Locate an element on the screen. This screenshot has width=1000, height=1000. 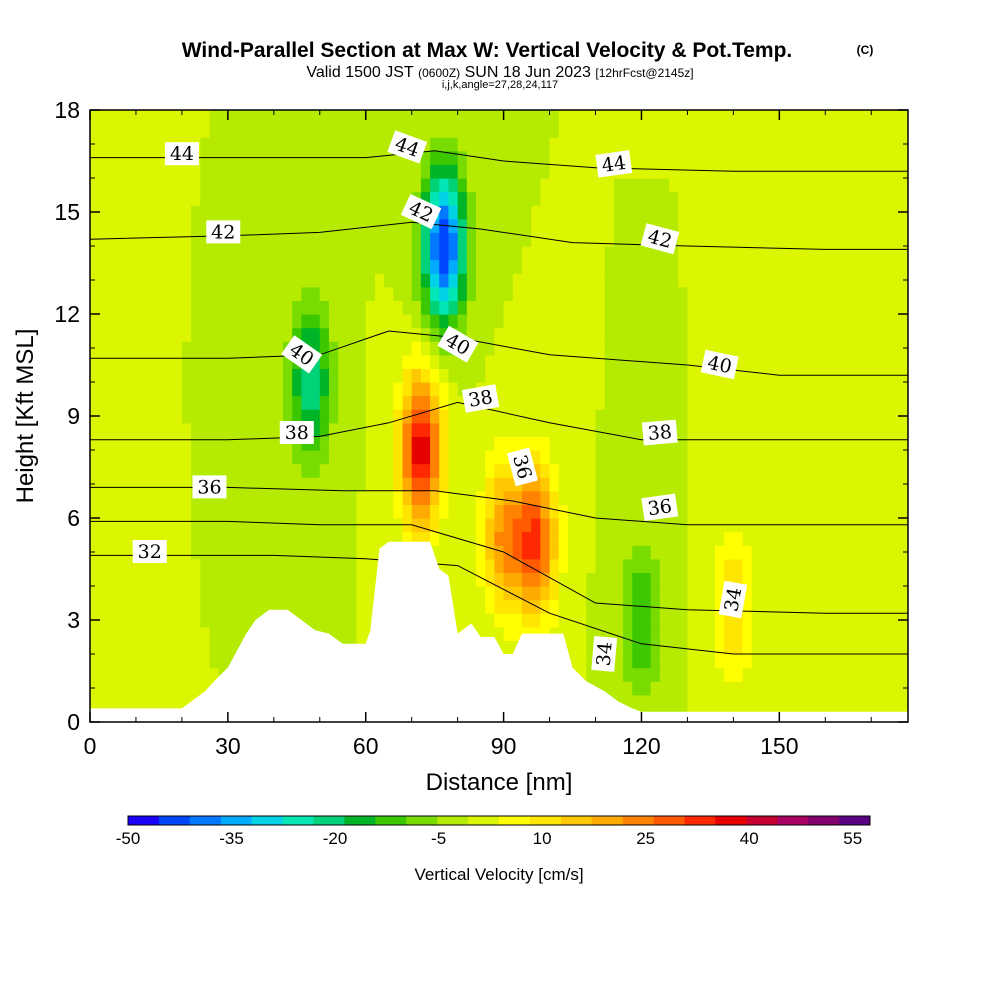
colorbar: -50 -35 -20 -5 10 25 40 55 is located at coordinates (493, 831).